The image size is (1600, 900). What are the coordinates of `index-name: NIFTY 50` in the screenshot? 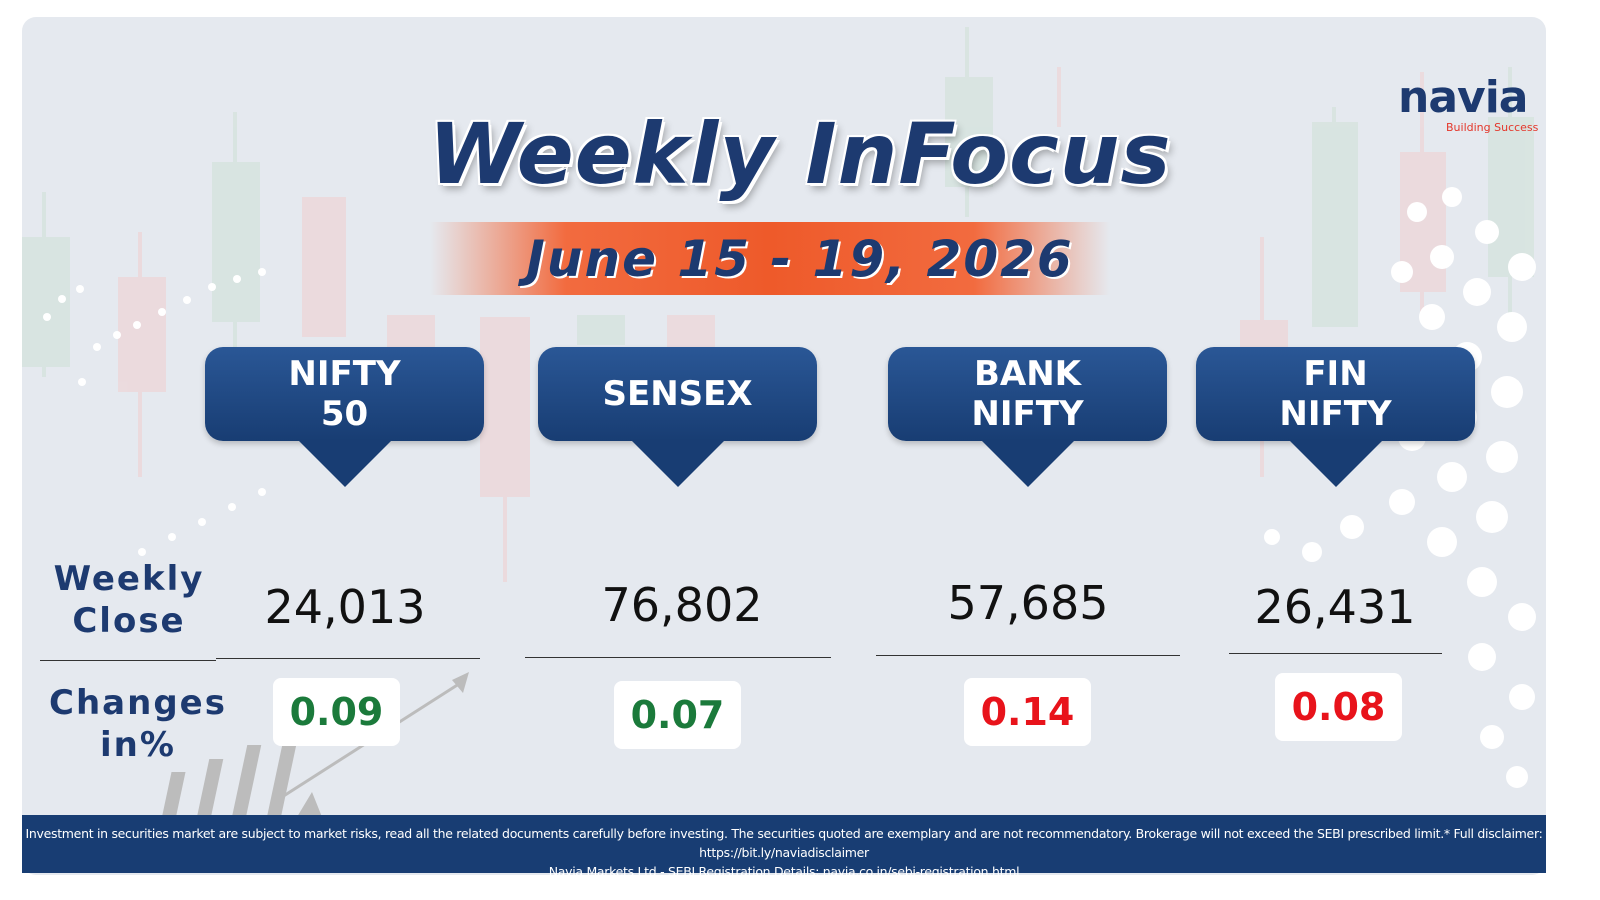 It's located at (344, 394).